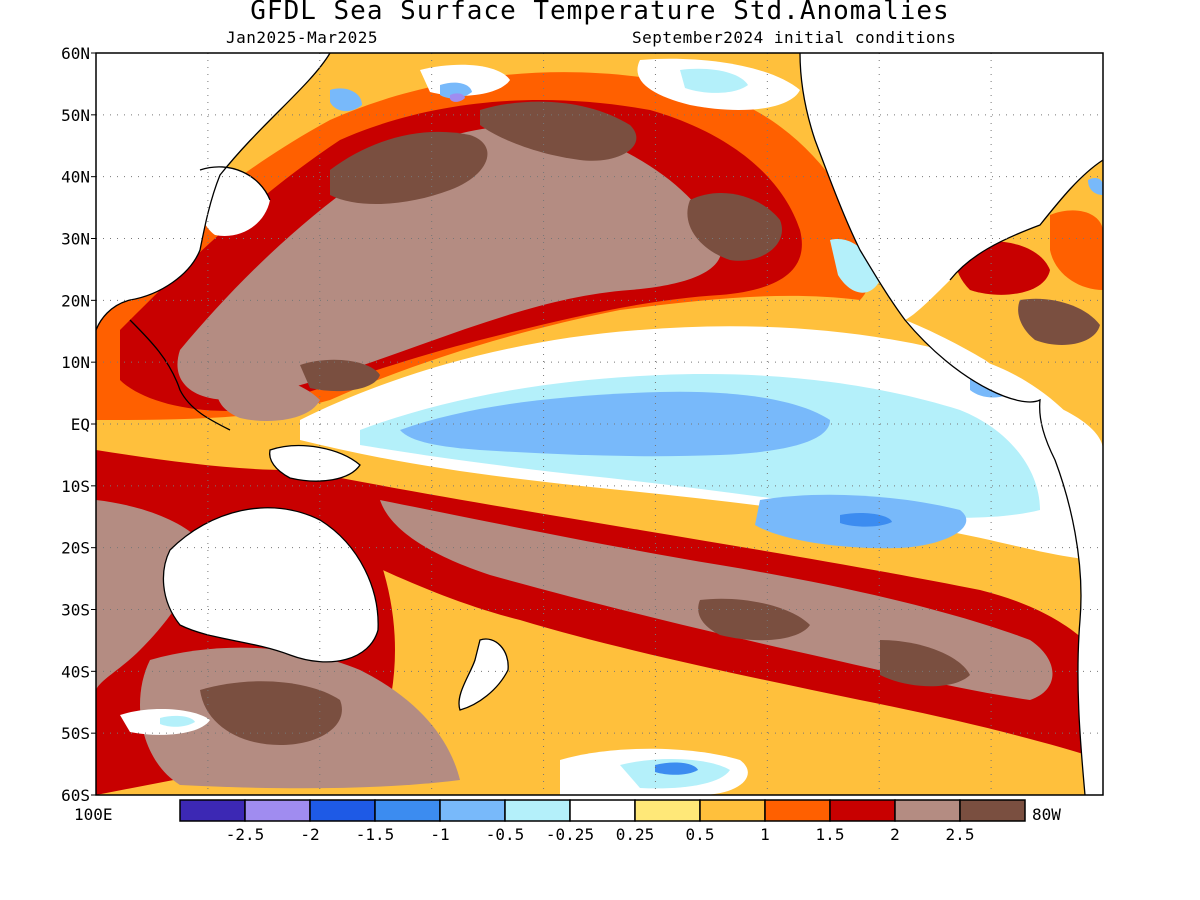 The width and height of the screenshot is (1200, 900). I want to click on colorbar-tick-label: 1, so click(765, 834).